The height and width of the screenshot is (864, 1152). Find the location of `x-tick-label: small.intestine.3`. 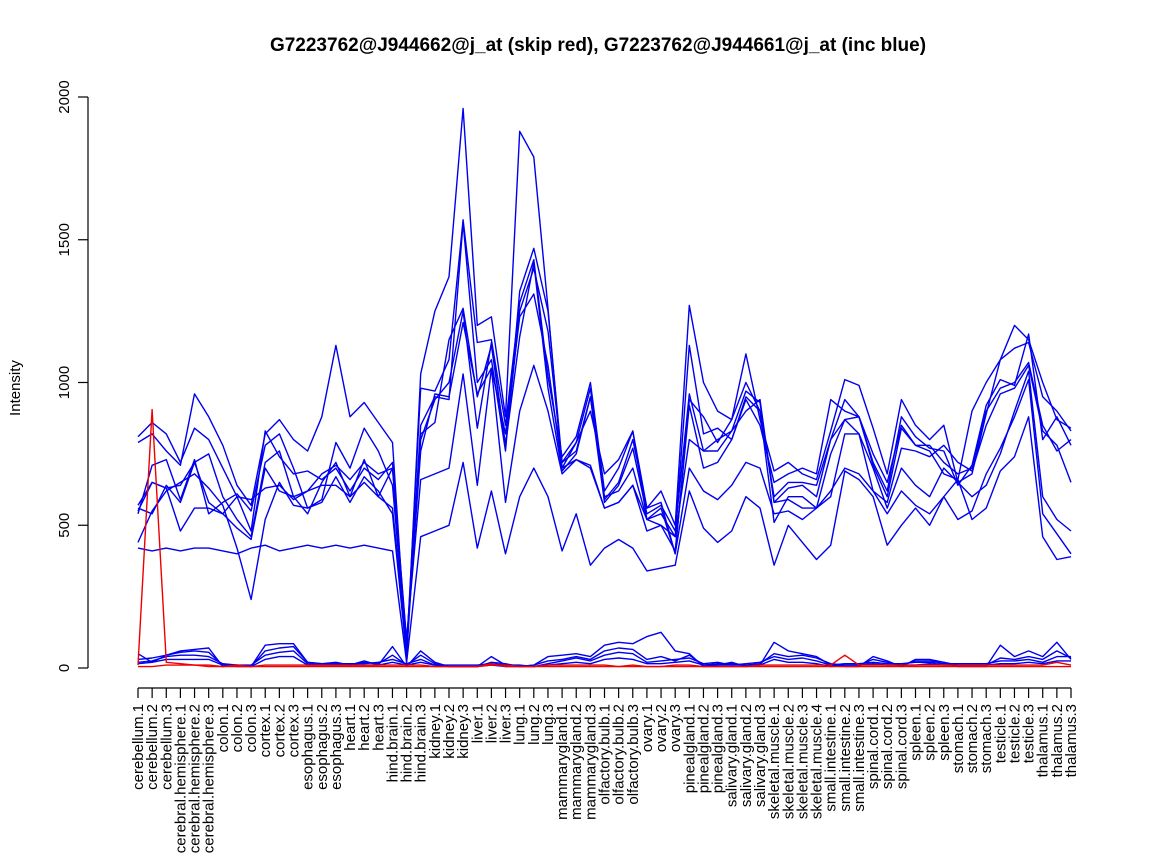

x-tick-label: small.intestine.3 is located at coordinates (859, 758).